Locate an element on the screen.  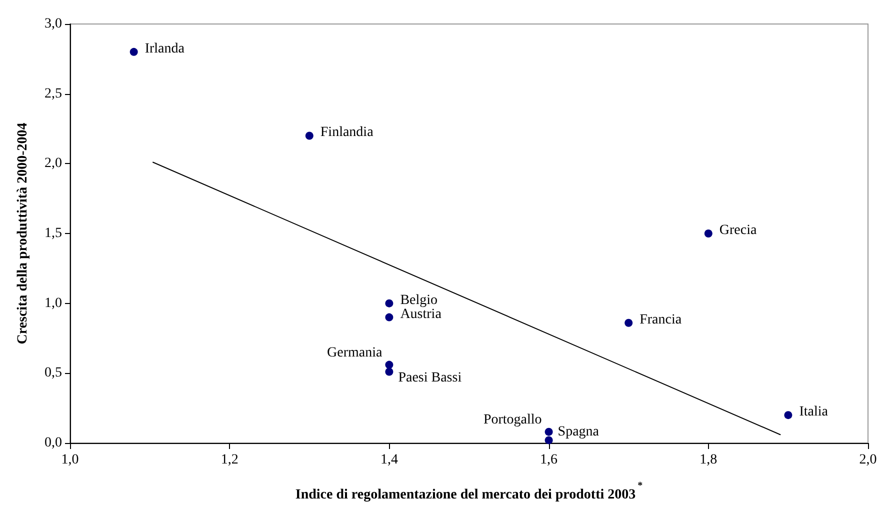
annotation: Austria is located at coordinates (421, 314).